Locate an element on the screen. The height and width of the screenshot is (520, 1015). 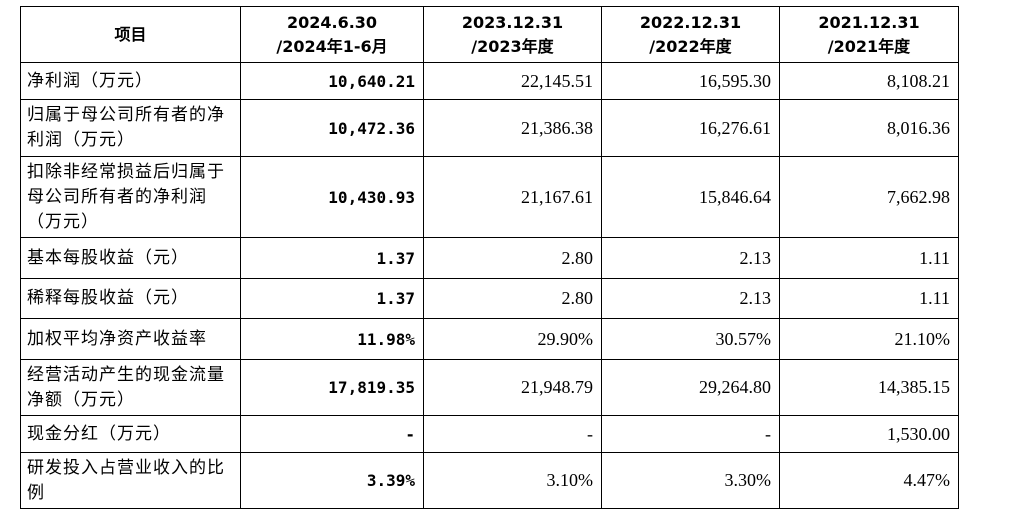
header-2021: 2021.12.31/2021年度 is located at coordinates (869, 34).